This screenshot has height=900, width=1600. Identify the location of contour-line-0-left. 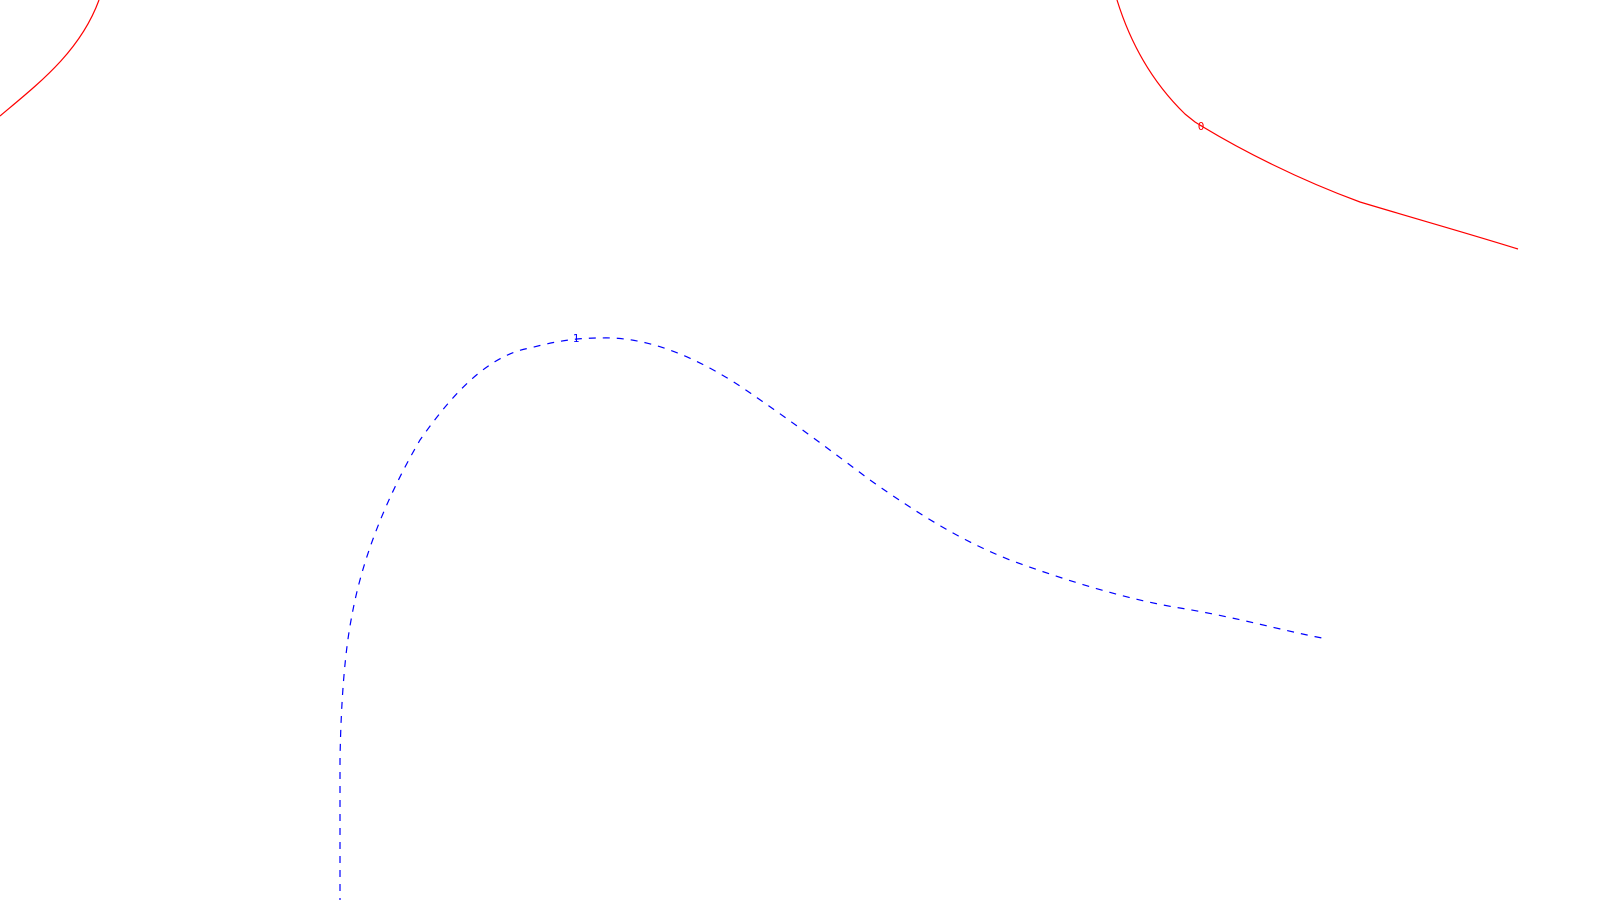
(50, 58).